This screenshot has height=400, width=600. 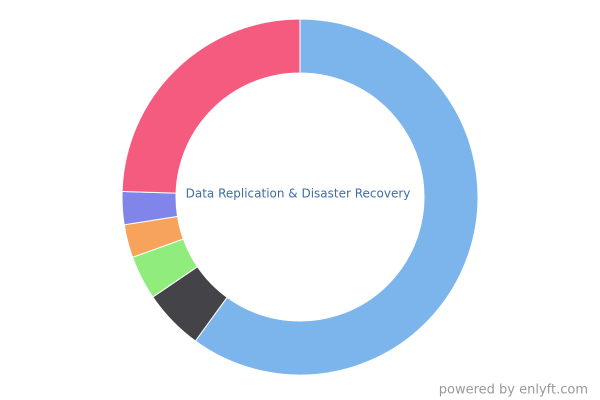 What do you see at coordinates (513, 390) in the screenshot?
I see `credit: powered by enlyft.com` at bounding box center [513, 390].